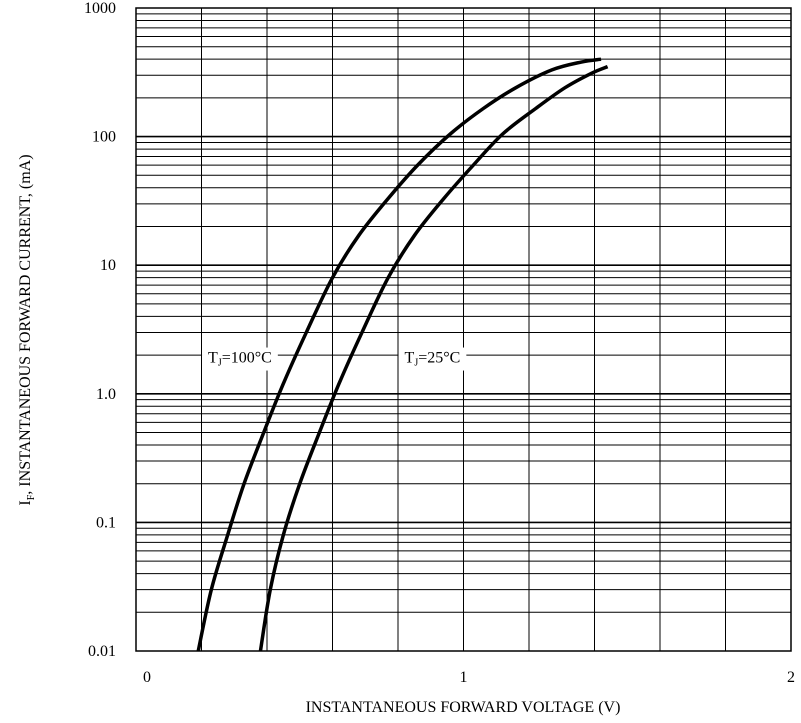 The height and width of the screenshot is (723, 801). I want to click on annotation-layer: TJ=100°C TJ=25°C, so click(334, 359).